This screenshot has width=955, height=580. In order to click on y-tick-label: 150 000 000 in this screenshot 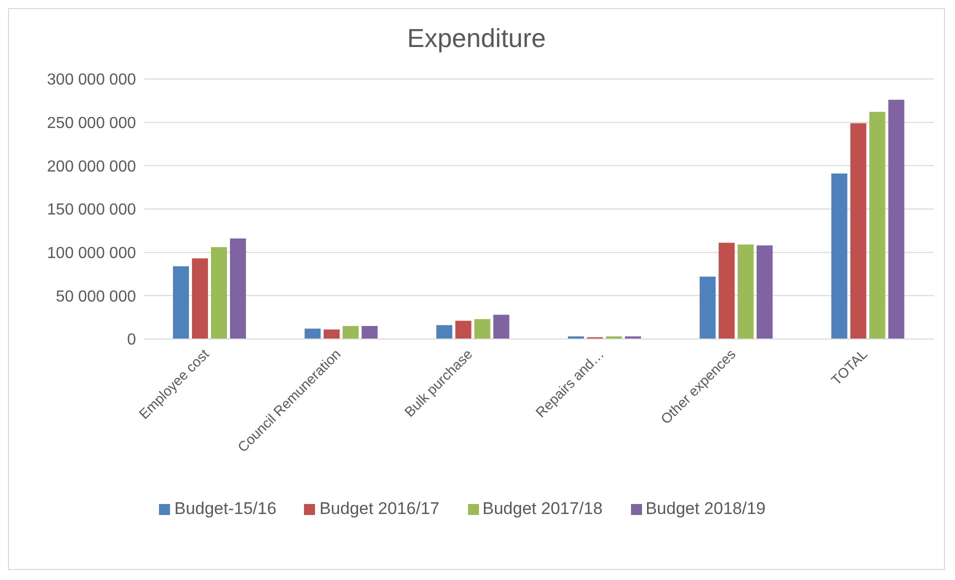, I will do `click(91, 210)`.